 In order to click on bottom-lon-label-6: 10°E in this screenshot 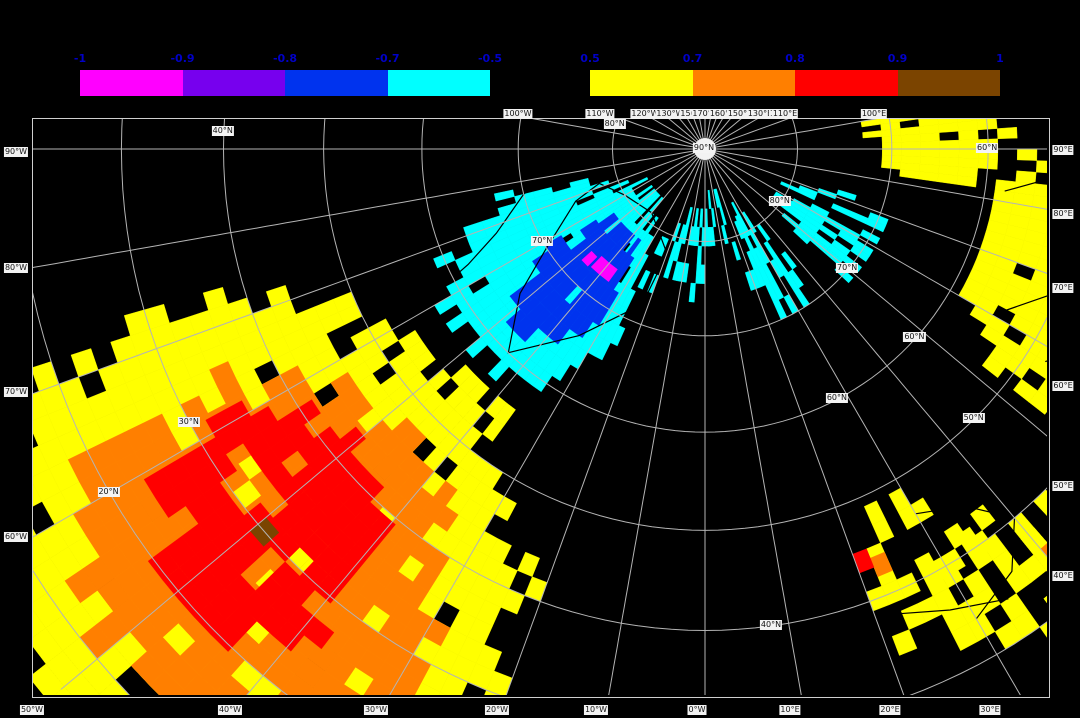, I will do `click(790, 710)`.